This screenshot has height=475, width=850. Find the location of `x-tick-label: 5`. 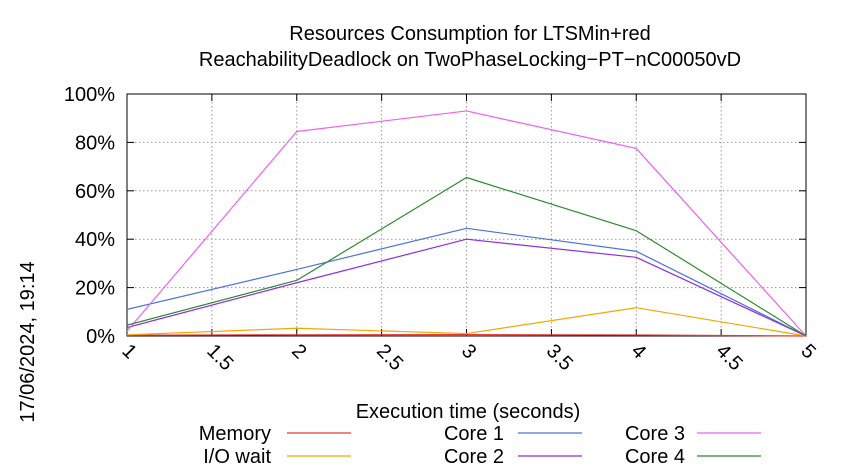

x-tick-label: 5 is located at coordinates (807, 351).